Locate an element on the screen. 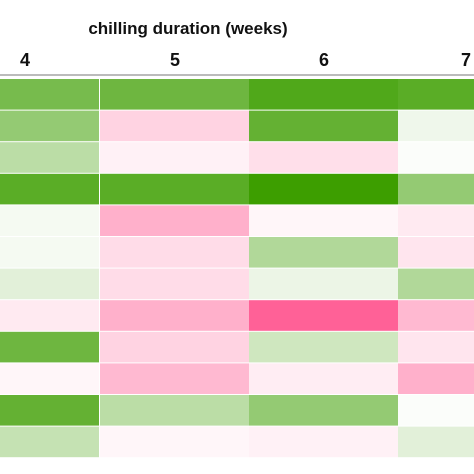 The height and width of the screenshot is (474, 474). column-label-4: 4 is located at coordinates (25, 60).